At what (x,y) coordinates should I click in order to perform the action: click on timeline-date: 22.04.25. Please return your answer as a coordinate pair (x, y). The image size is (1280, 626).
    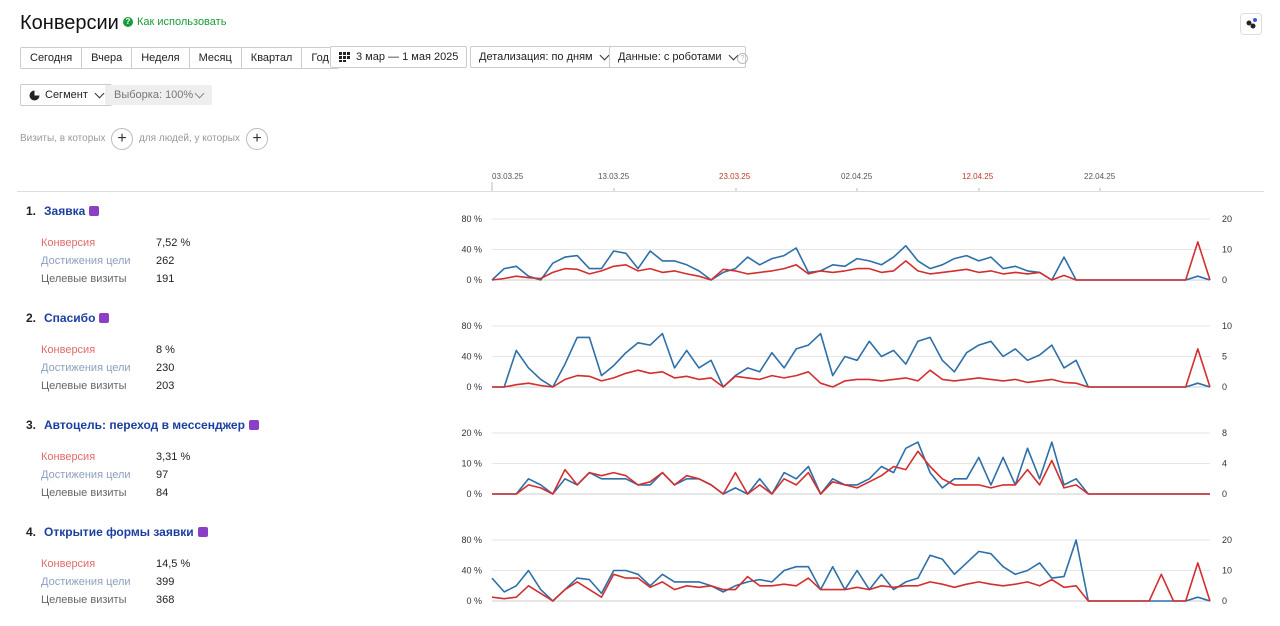
    Looking at the image, I should click on (1100, 176).